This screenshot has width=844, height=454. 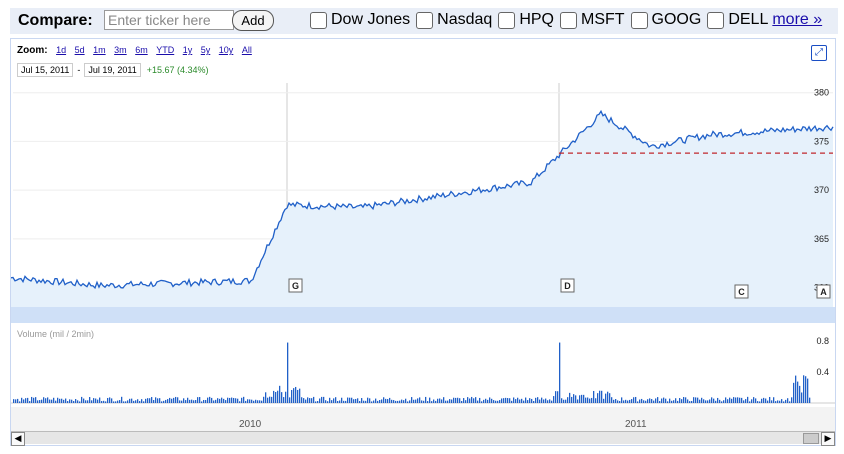 What do you see at coordinates (165, 50) in the screenshot?
I see `zoom-ytd: YTD` at bounding box center [165, 50].